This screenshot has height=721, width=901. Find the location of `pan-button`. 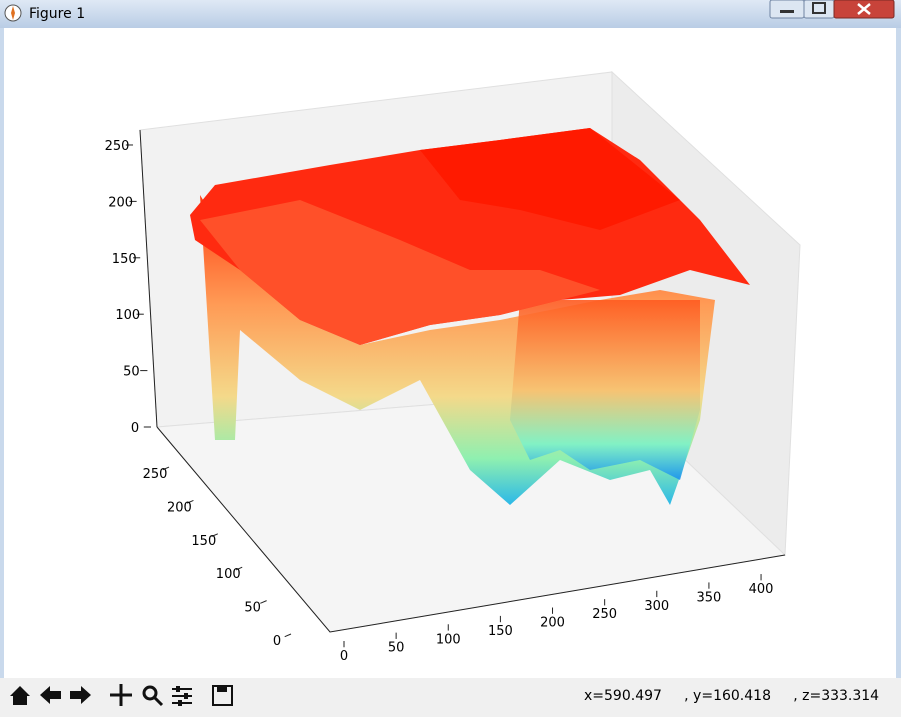

pan-button is located at coordinates (121, 695).